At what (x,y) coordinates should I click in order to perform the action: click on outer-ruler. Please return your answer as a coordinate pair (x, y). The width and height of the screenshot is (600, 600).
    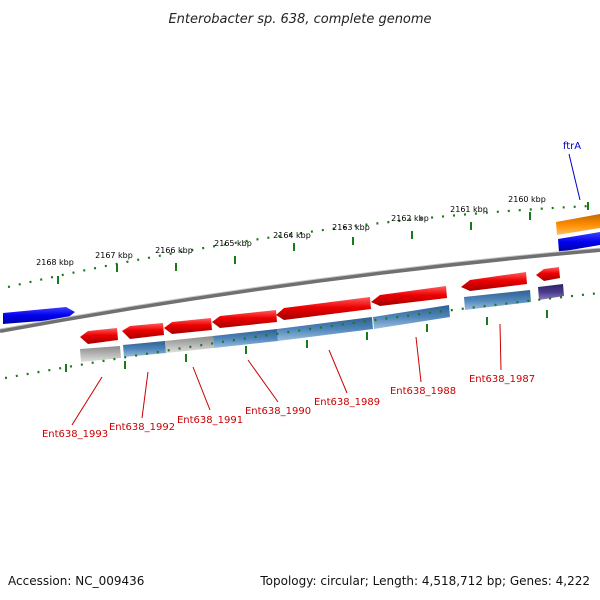
    Looking at the image, I should click on (299, 245).